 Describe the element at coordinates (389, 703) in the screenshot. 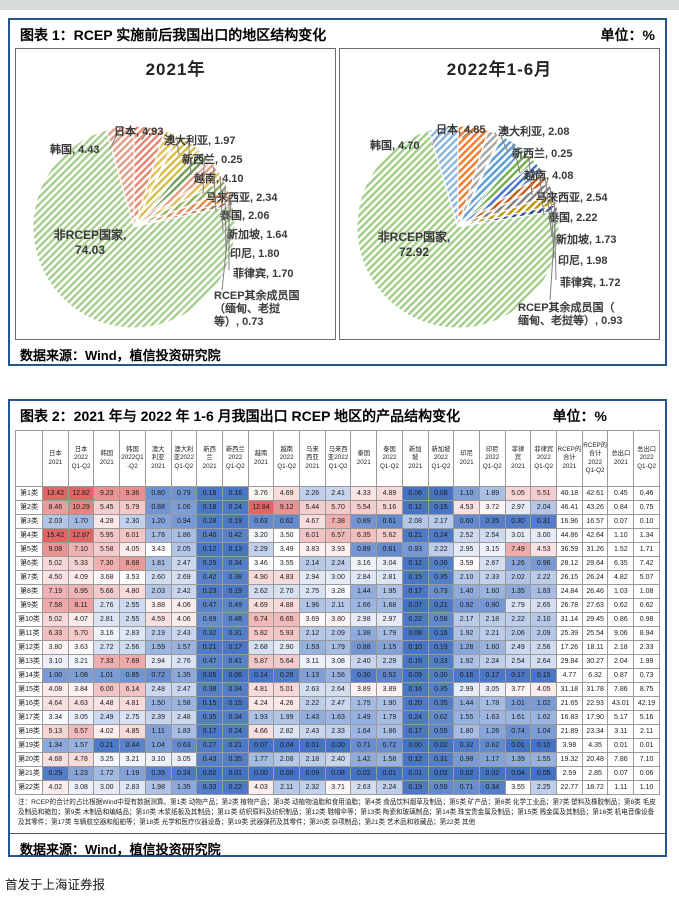

I see `table-cell: 1.90` at that location.